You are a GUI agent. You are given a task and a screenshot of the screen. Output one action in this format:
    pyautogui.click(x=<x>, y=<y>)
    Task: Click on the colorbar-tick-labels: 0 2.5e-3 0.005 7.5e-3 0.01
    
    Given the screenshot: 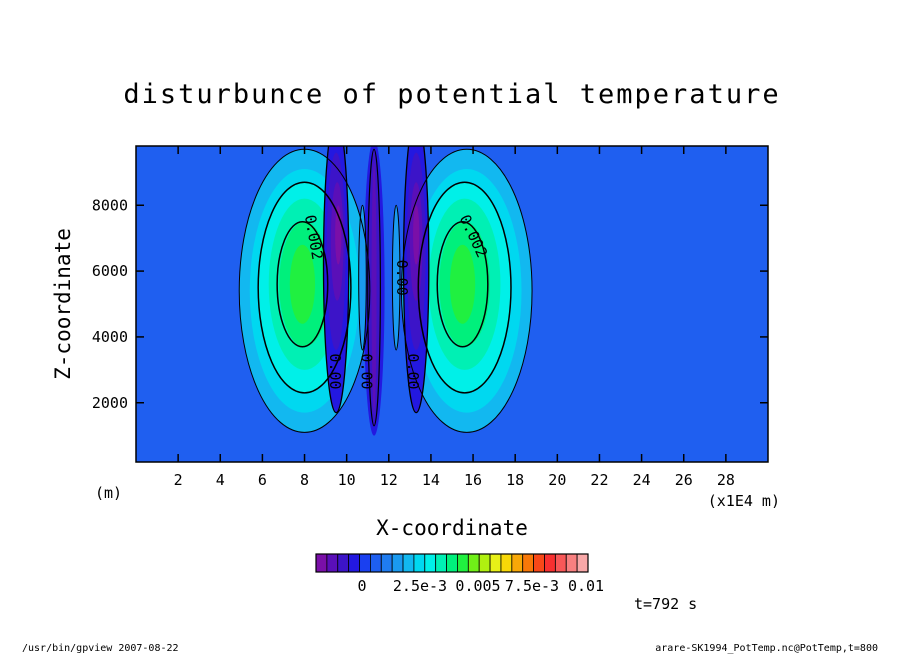 What is the action you would take?
    pyautogui.click(x=480, y=586)
    